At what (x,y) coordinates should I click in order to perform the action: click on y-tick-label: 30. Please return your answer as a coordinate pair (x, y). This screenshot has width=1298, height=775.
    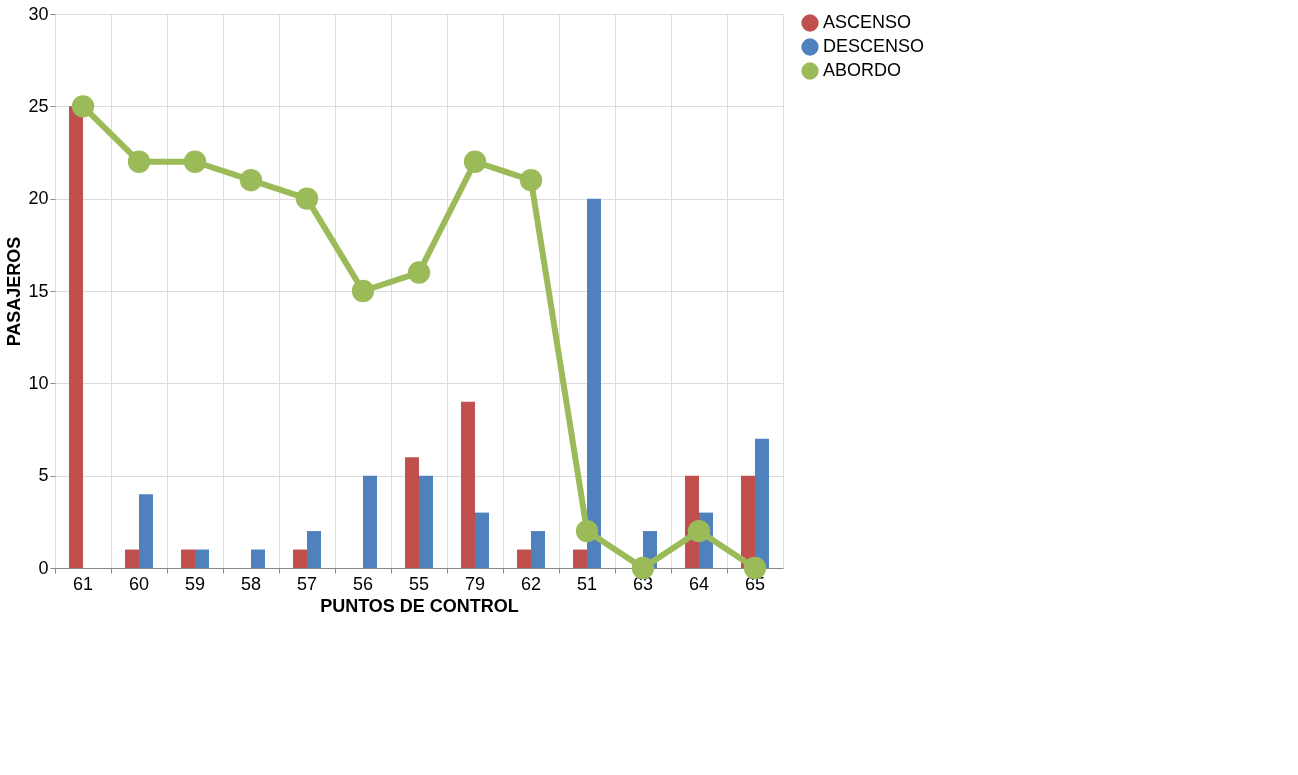
    Looking at the image, I should click on (38, 13).